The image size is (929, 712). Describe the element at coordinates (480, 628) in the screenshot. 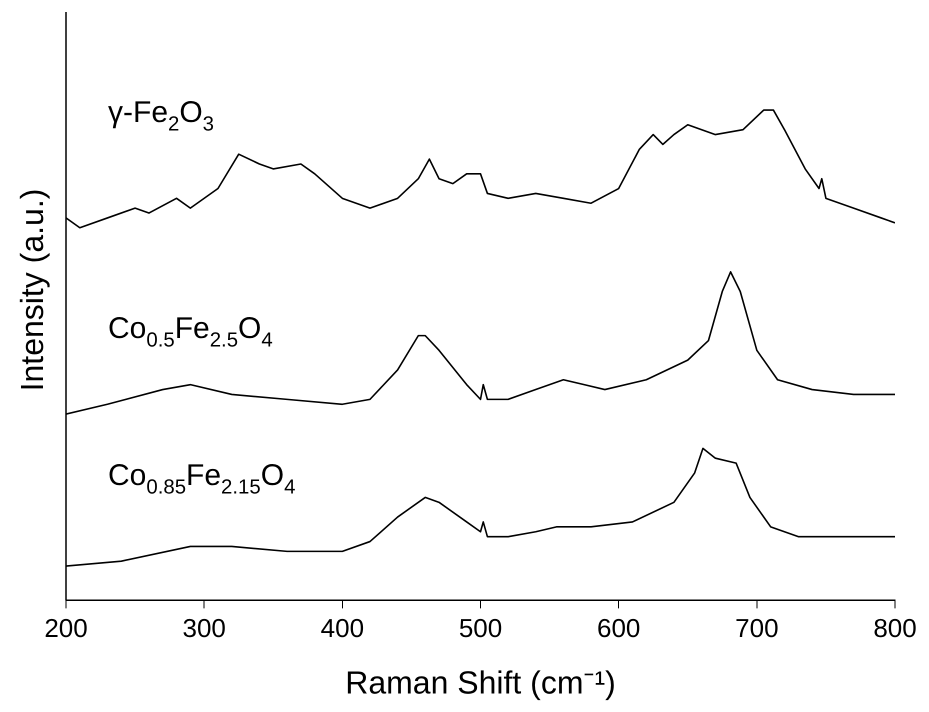

I see `x-tick-label: 500` at that location.